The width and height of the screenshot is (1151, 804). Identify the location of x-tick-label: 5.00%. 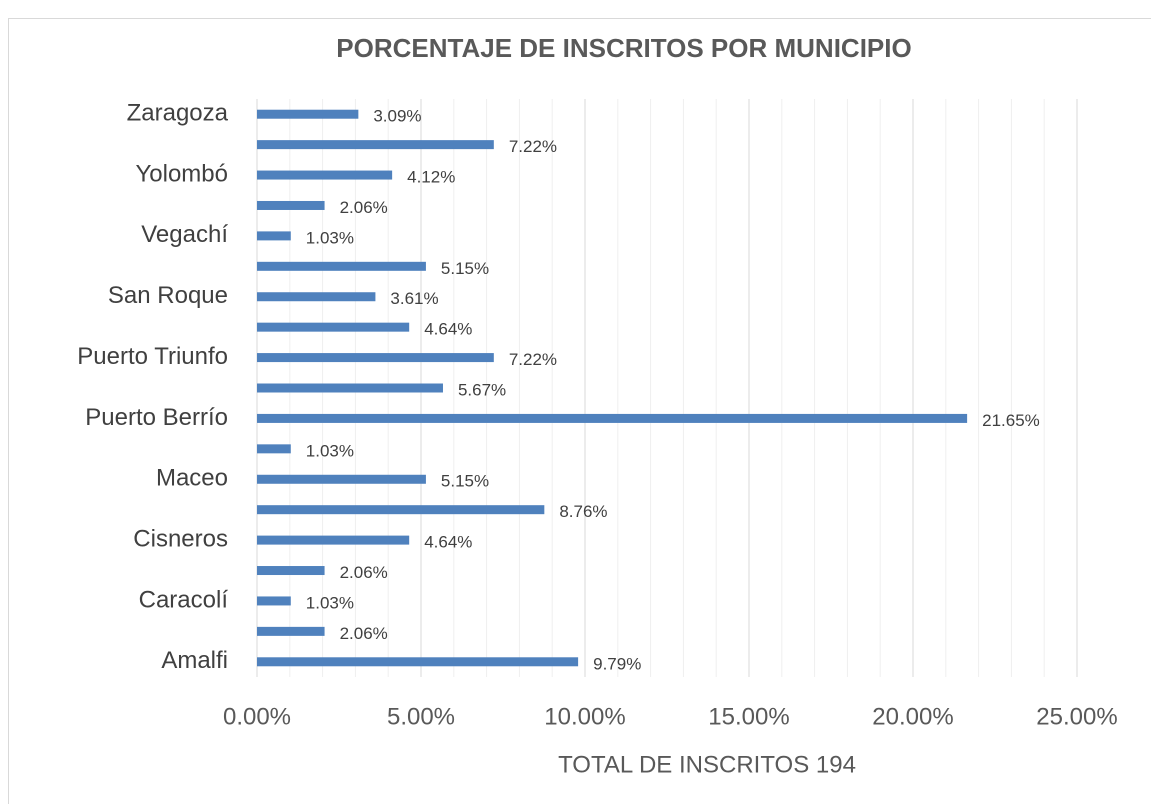
(421, 716).